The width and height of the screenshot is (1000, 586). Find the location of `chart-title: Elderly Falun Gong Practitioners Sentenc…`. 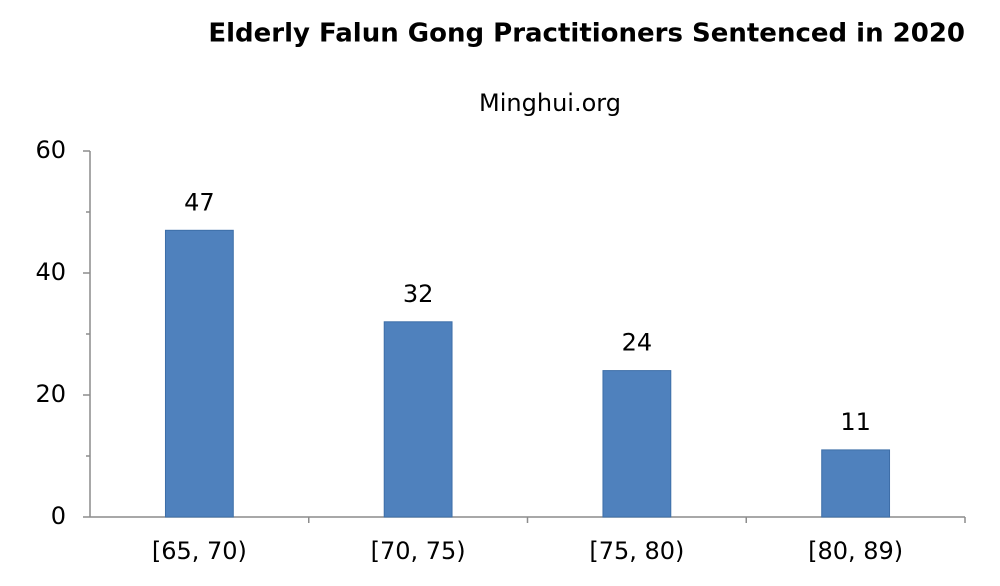

chart-title: Elderly Falun Gong Practitioners Sentenc… is located at coordinates (586, 34).